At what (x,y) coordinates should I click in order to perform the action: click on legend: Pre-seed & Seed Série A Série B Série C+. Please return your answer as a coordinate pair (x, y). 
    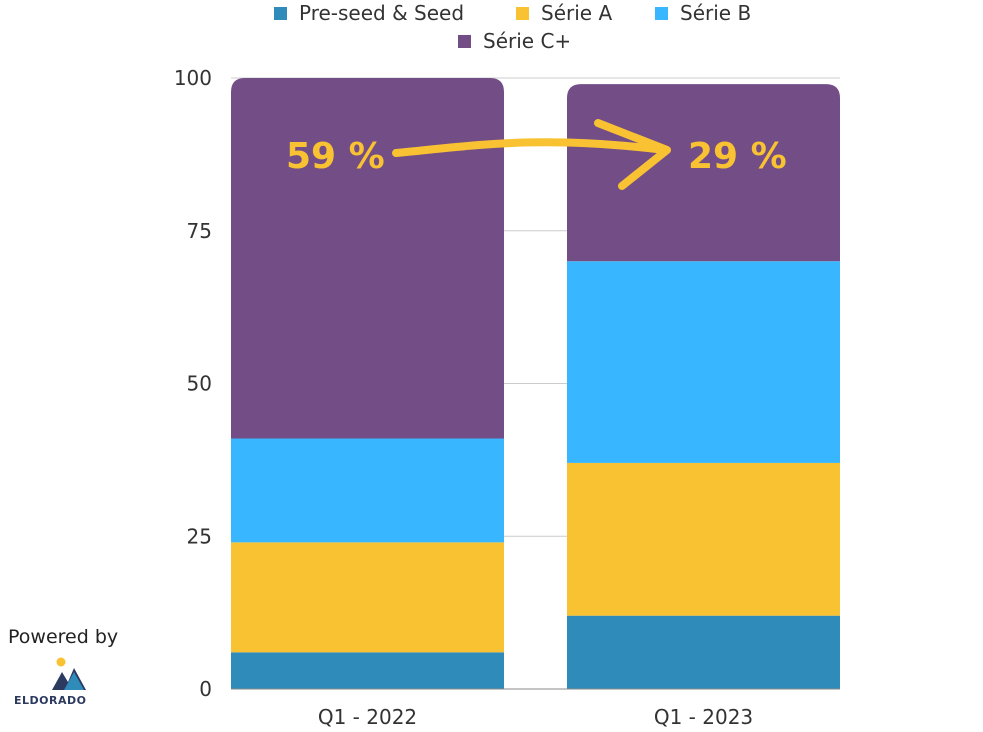
    Looking at the image, I should click on (512, 27).